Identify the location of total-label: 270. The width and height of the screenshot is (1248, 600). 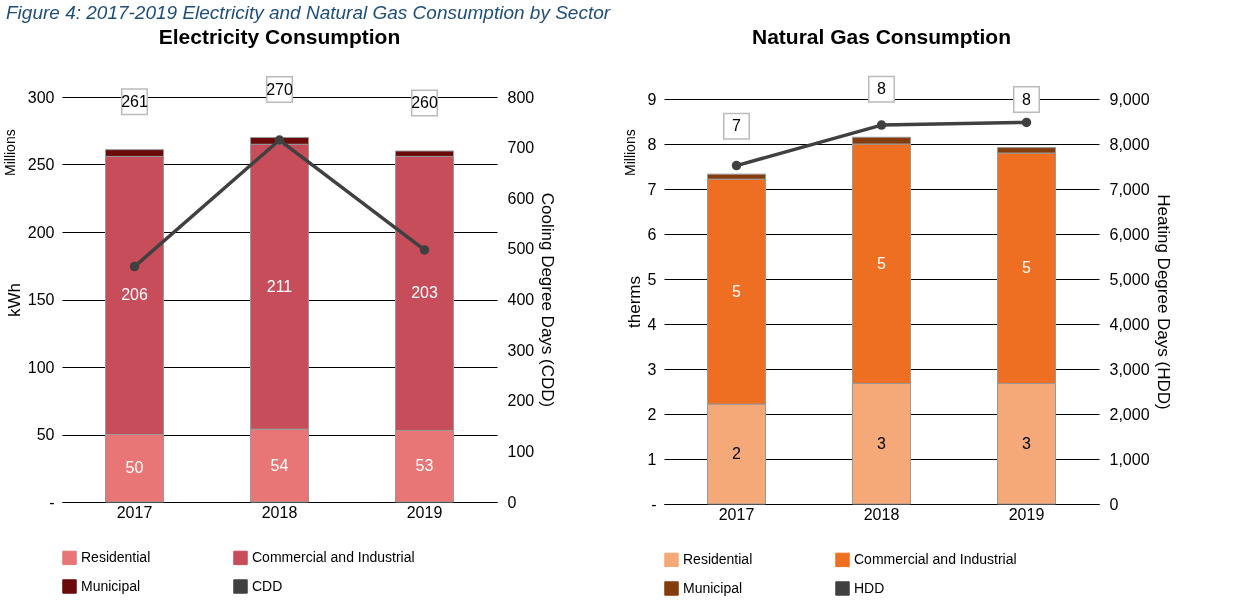
(279, 89).